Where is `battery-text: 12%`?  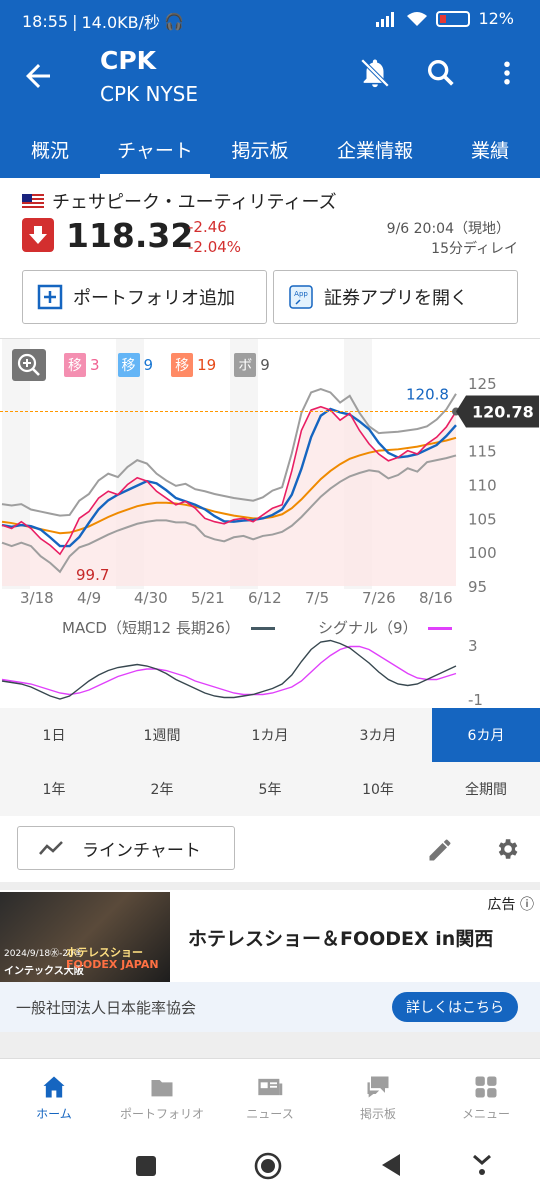
battery-text: 12% is located at coordinates (496, 18).